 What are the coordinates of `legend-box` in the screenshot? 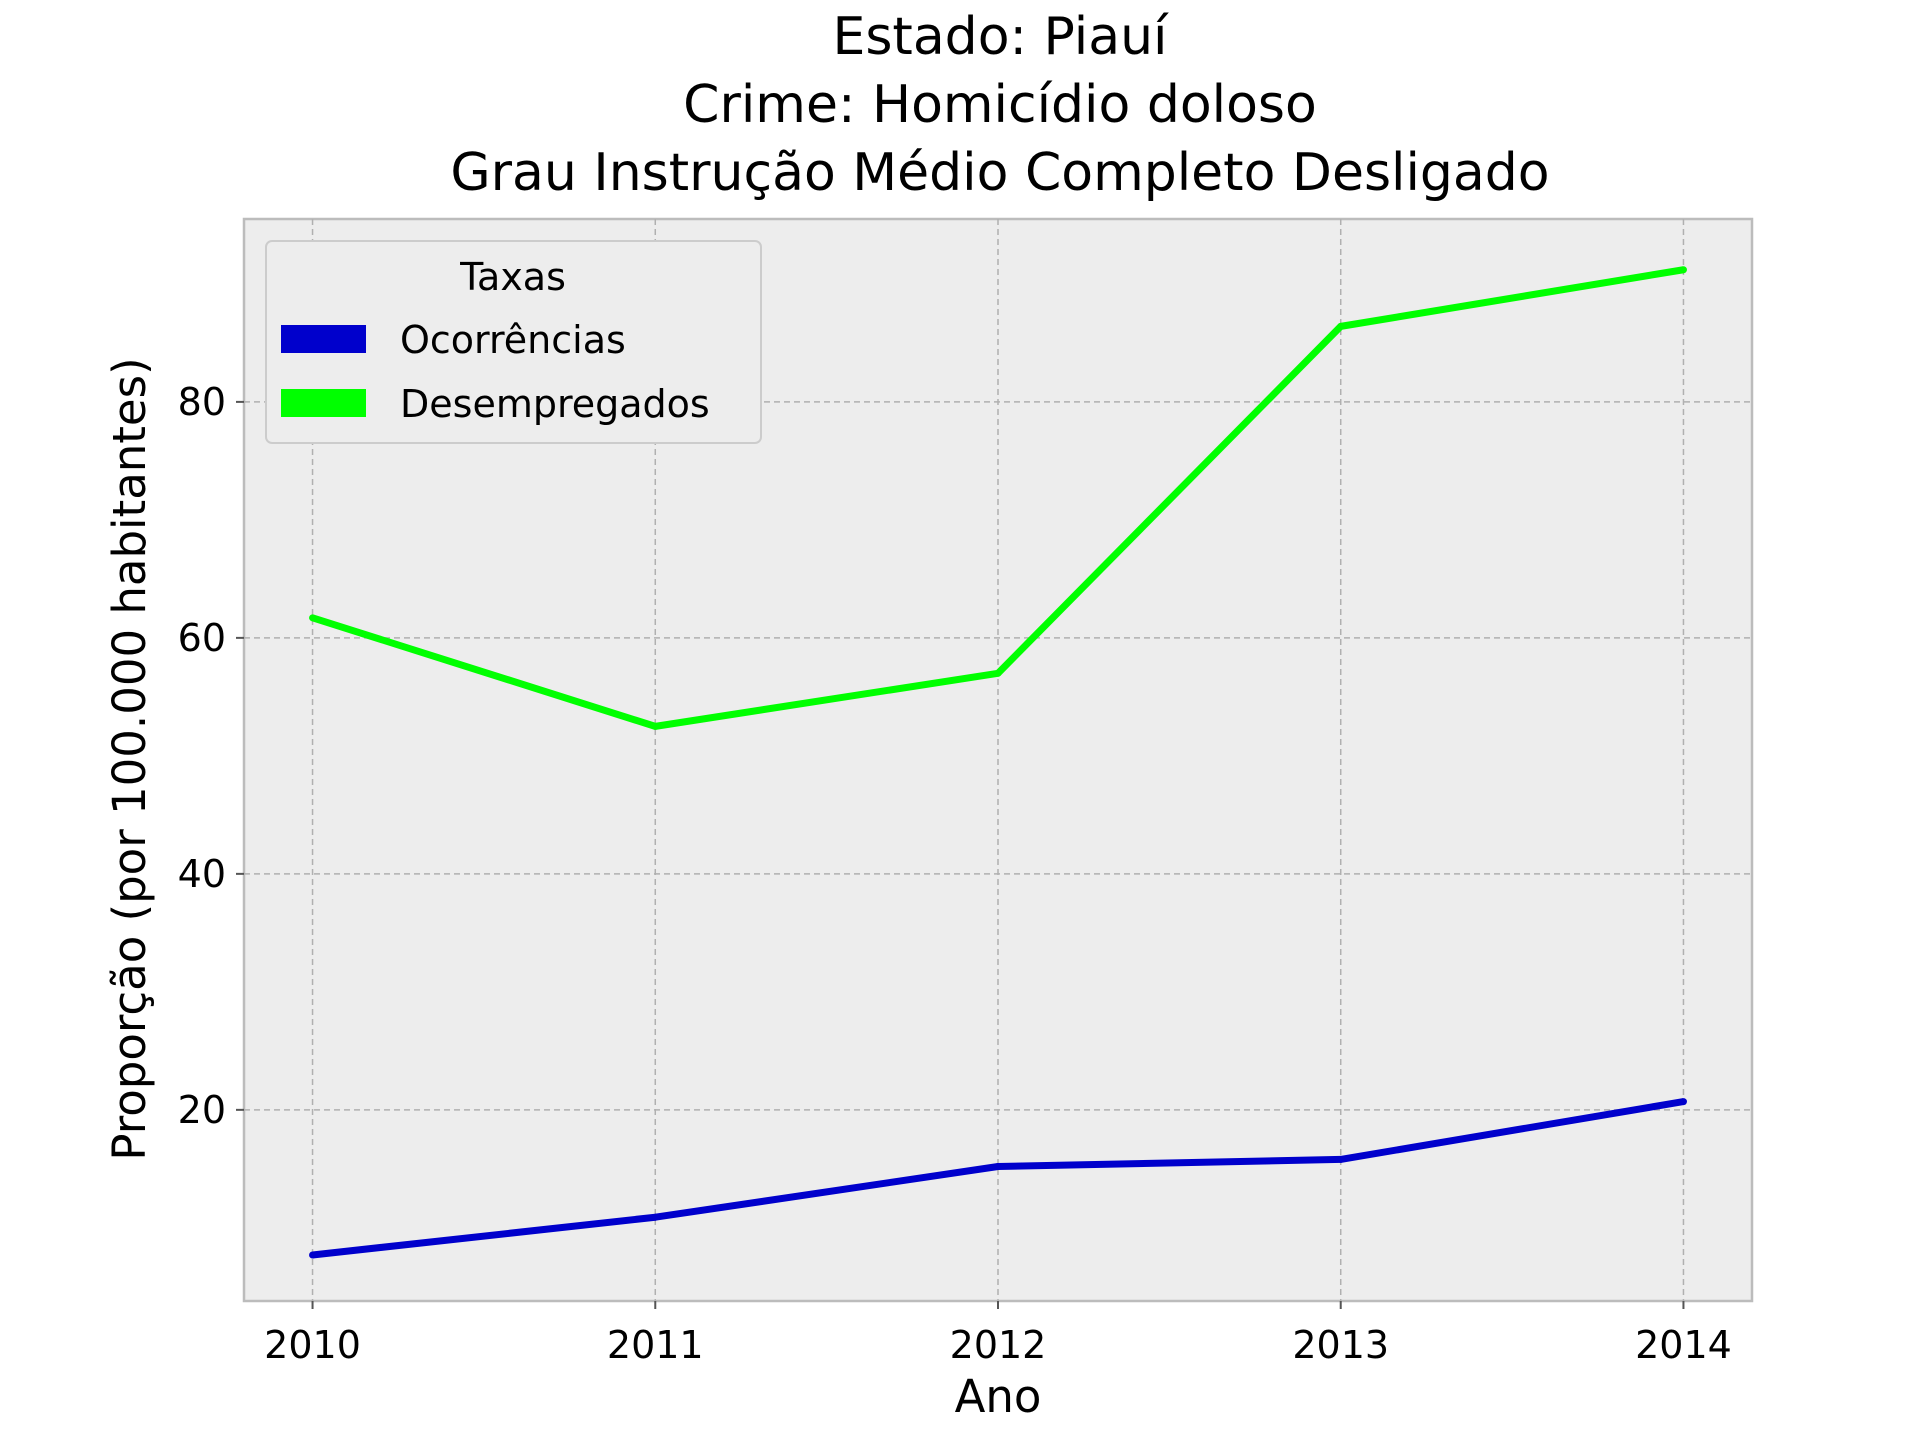 It's located at (513, 342).